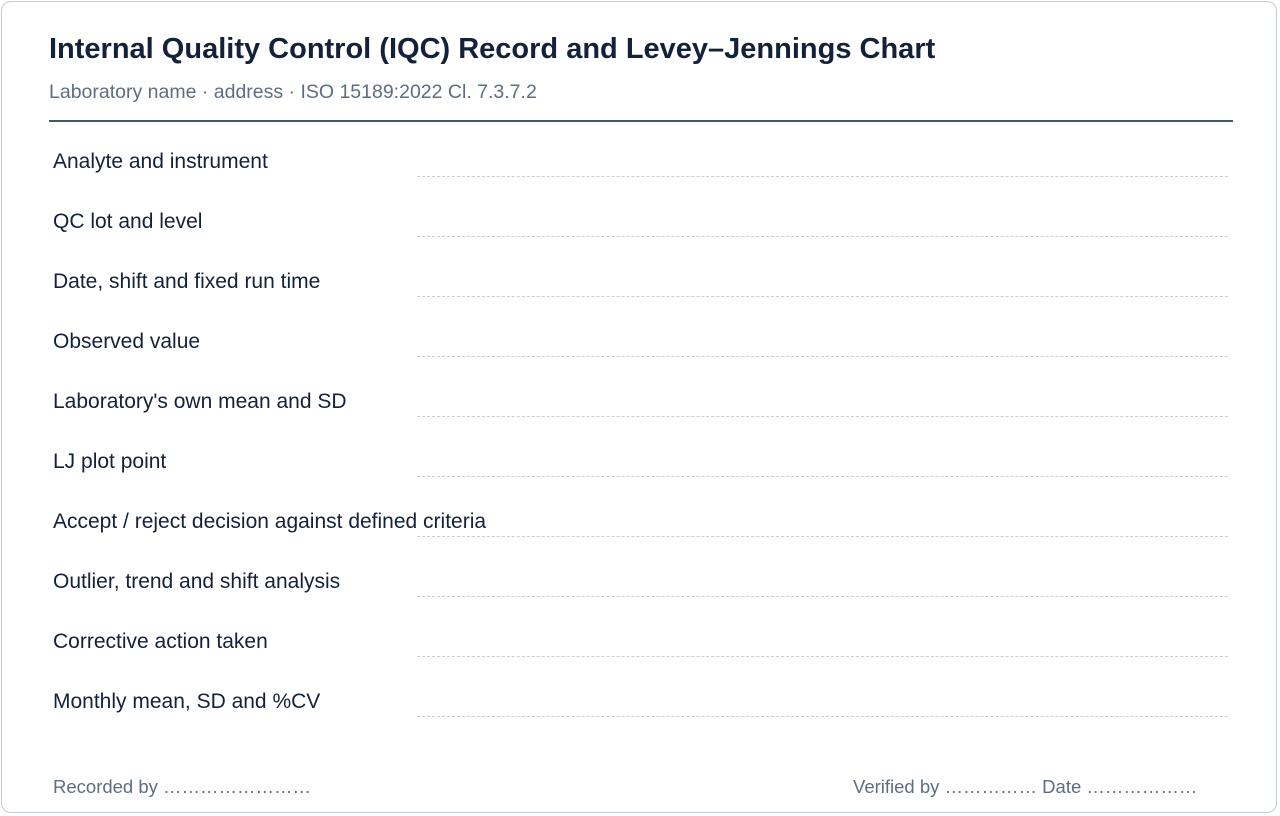 This screenshot has height=816, width=1280. I want to click on field-row-lj-plot-point: LJ plot point, so click(640, 480).